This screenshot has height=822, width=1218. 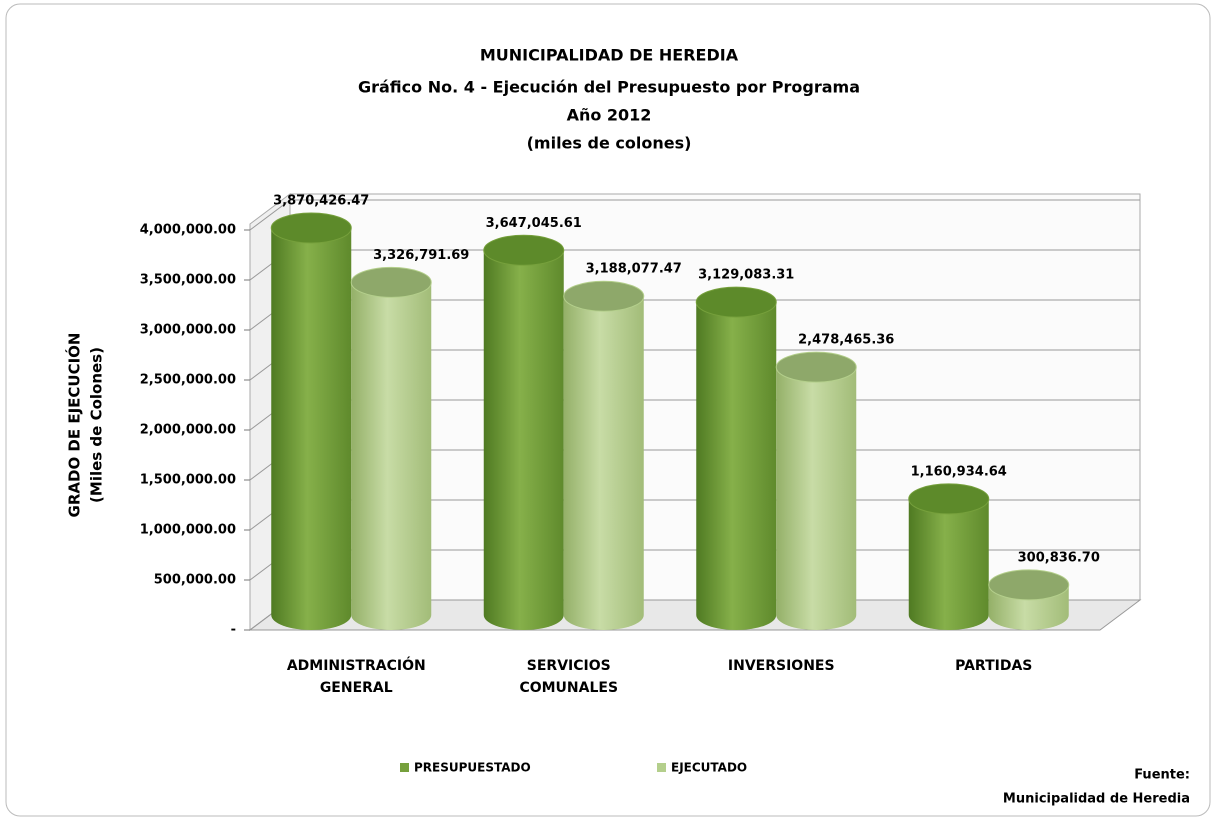 What do you see at coordinates (1162, 775) in the screenshot?
I see `source: Fuente:` at bounding box center [1162, 775].